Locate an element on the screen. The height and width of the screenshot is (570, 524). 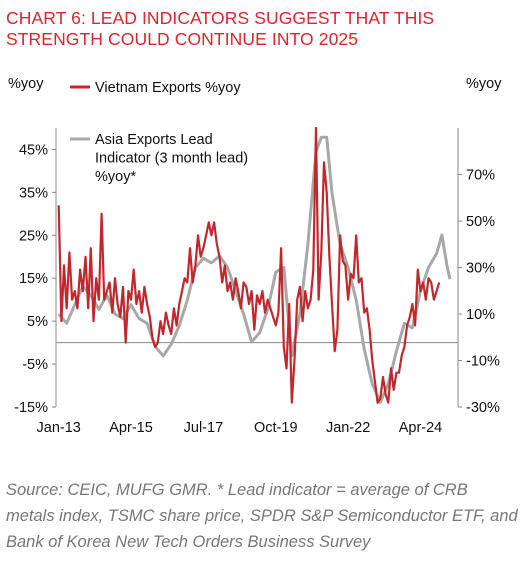
x-tick-label: Apr-15 is located at coordinates (131, 428).